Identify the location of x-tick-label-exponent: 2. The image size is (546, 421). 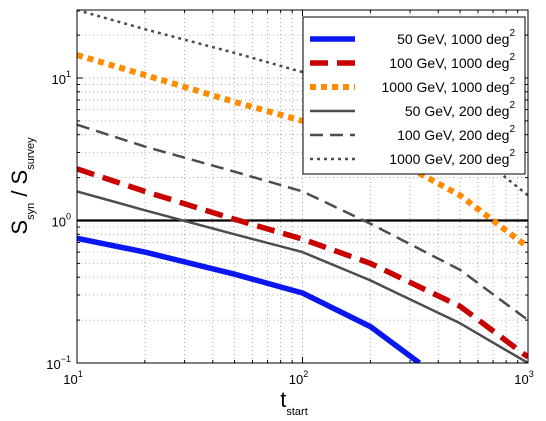
(305, 374).